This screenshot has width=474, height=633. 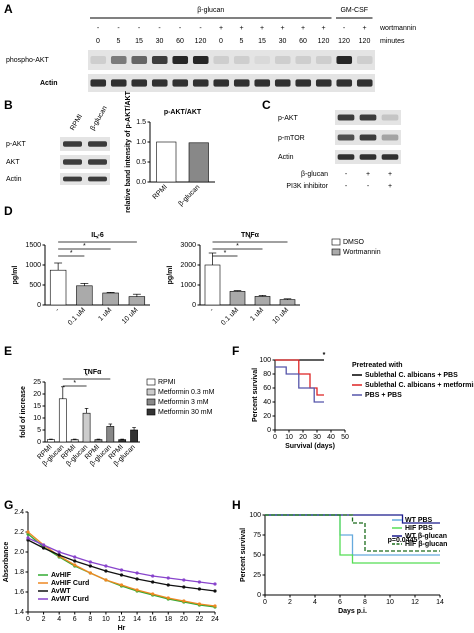 What do you see at coordinates (170, 275) in the screenshot?
I see `y-axis-label: pg/ml` at bounding box center [170, 275].